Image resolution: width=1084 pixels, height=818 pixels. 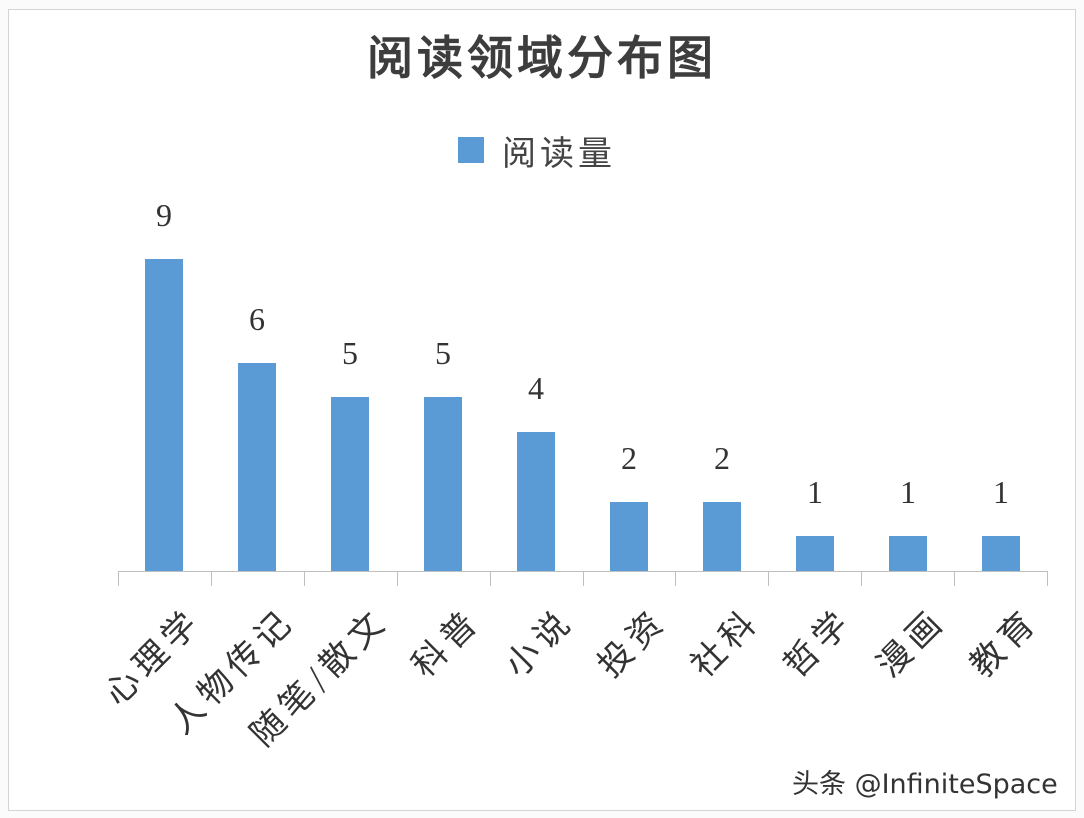 I want to click on category-label: 教育, so click(x=1004, y=643).